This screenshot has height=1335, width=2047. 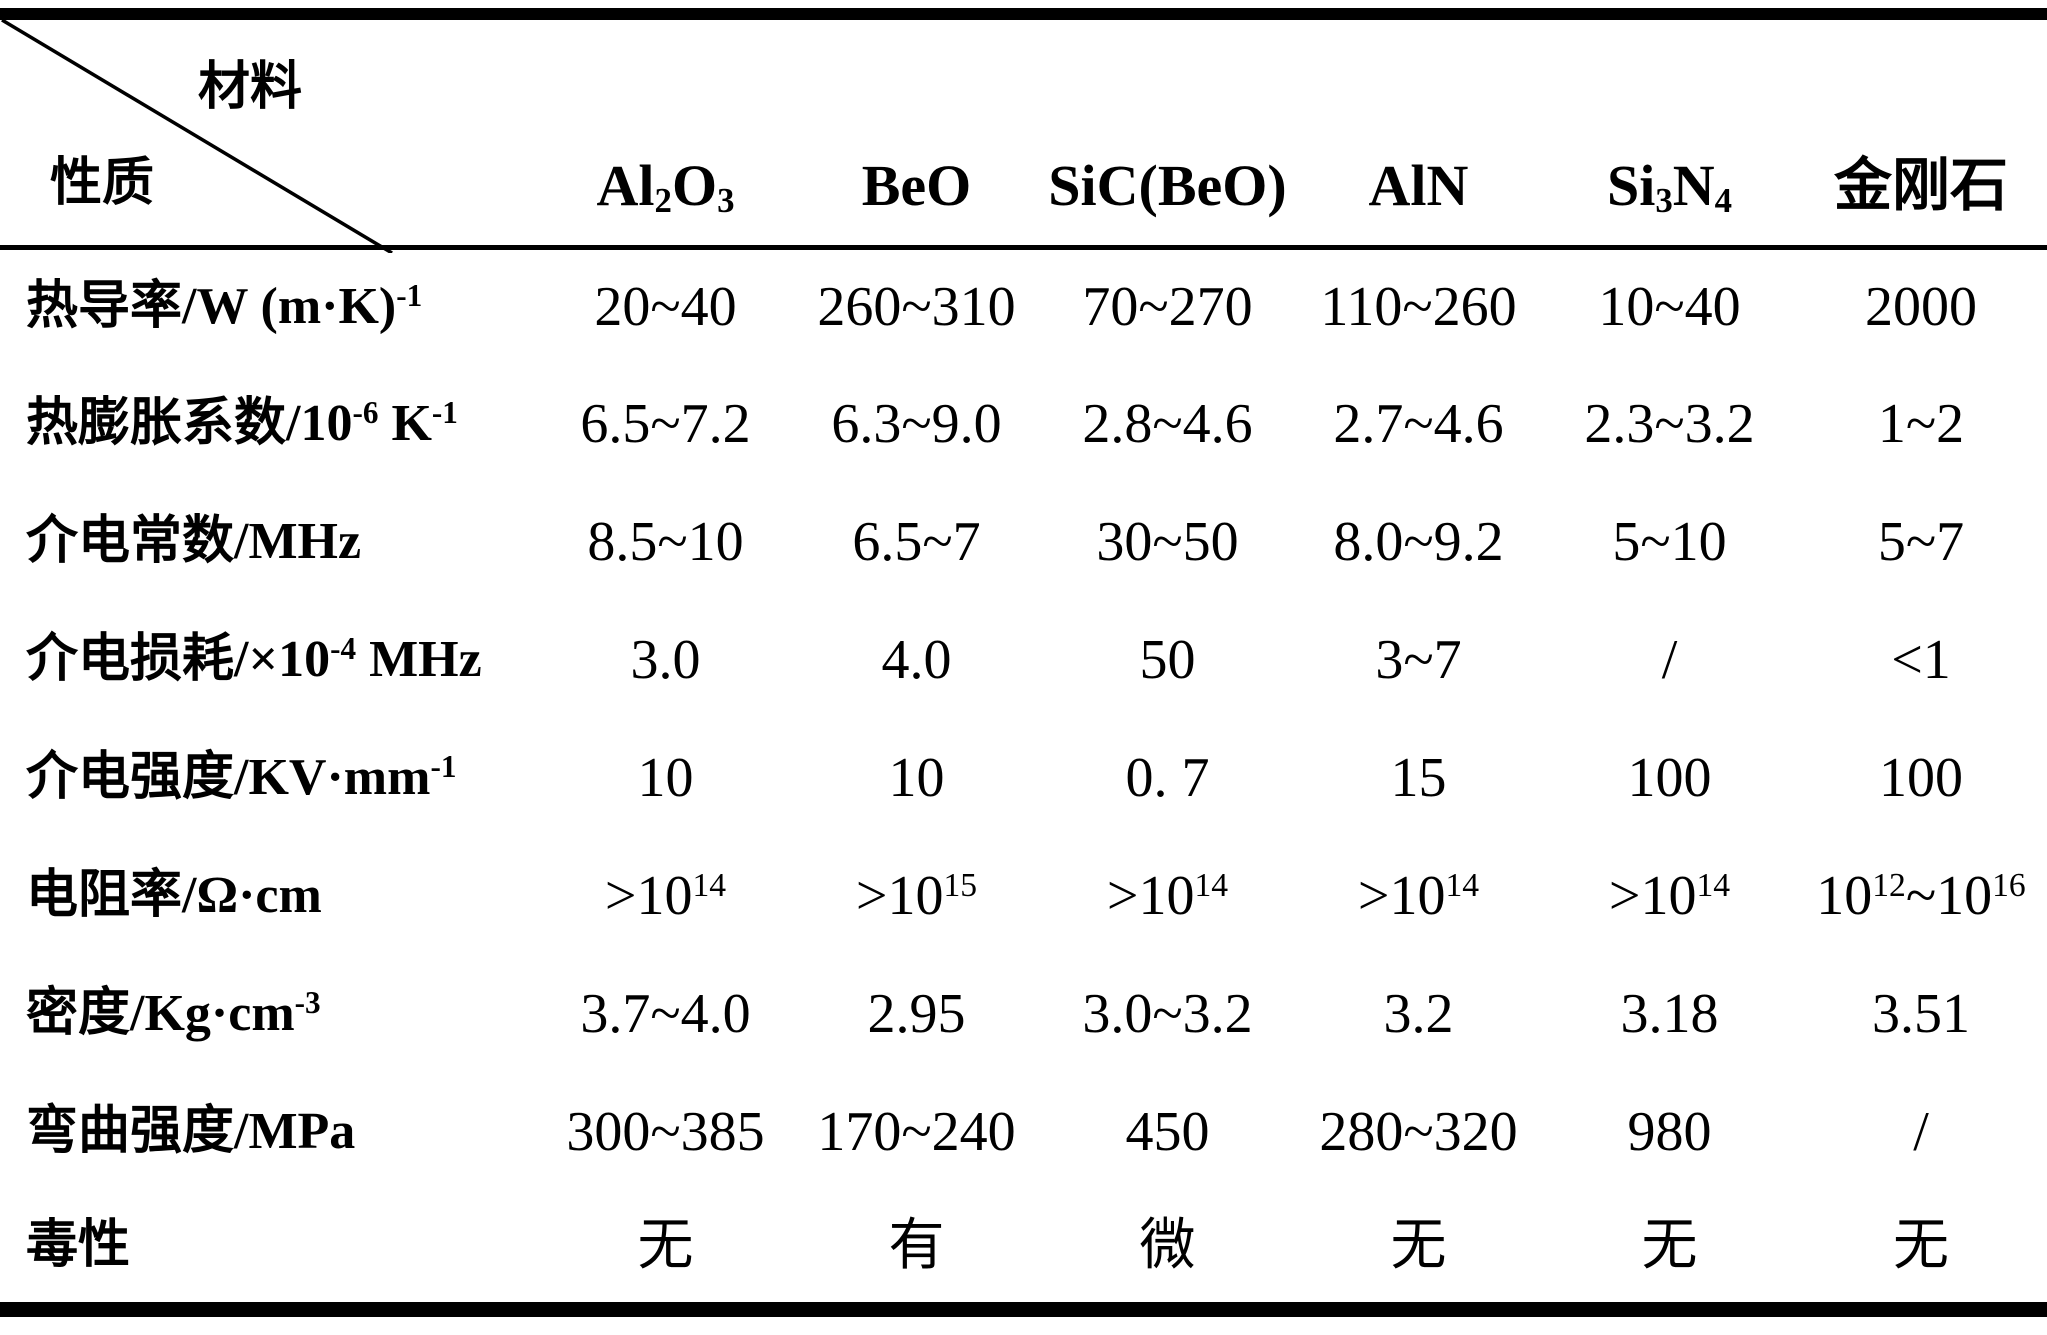 I want to click on value-cell: 8.5~10, so click(x=665, y=542).